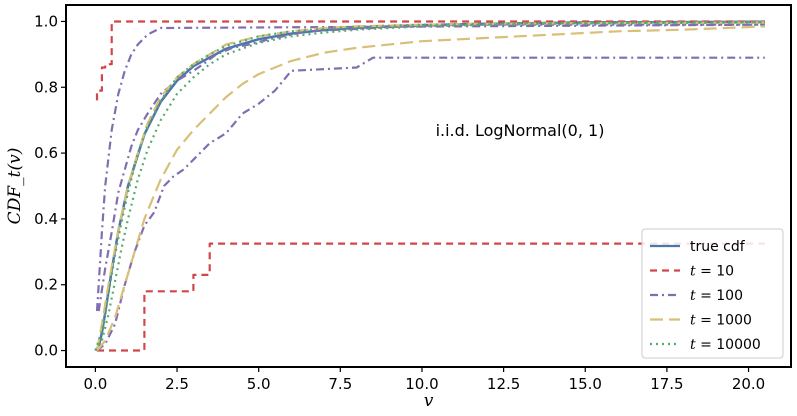  What do you see at coordinates (46, 87) in the screenshot?
I see `y-tick-label: 0.8` at bounding box center [46, 87].